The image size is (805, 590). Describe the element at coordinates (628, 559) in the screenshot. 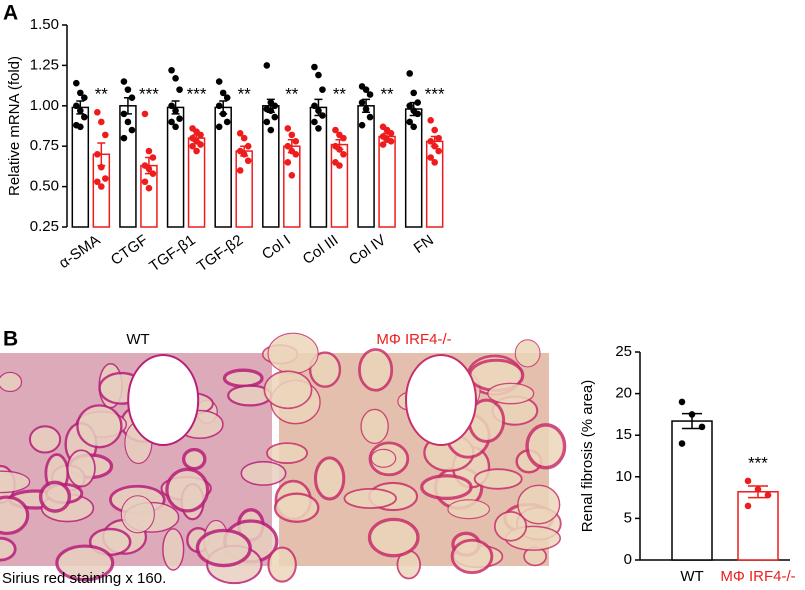

I see `y-tick-label: 0` at that location.